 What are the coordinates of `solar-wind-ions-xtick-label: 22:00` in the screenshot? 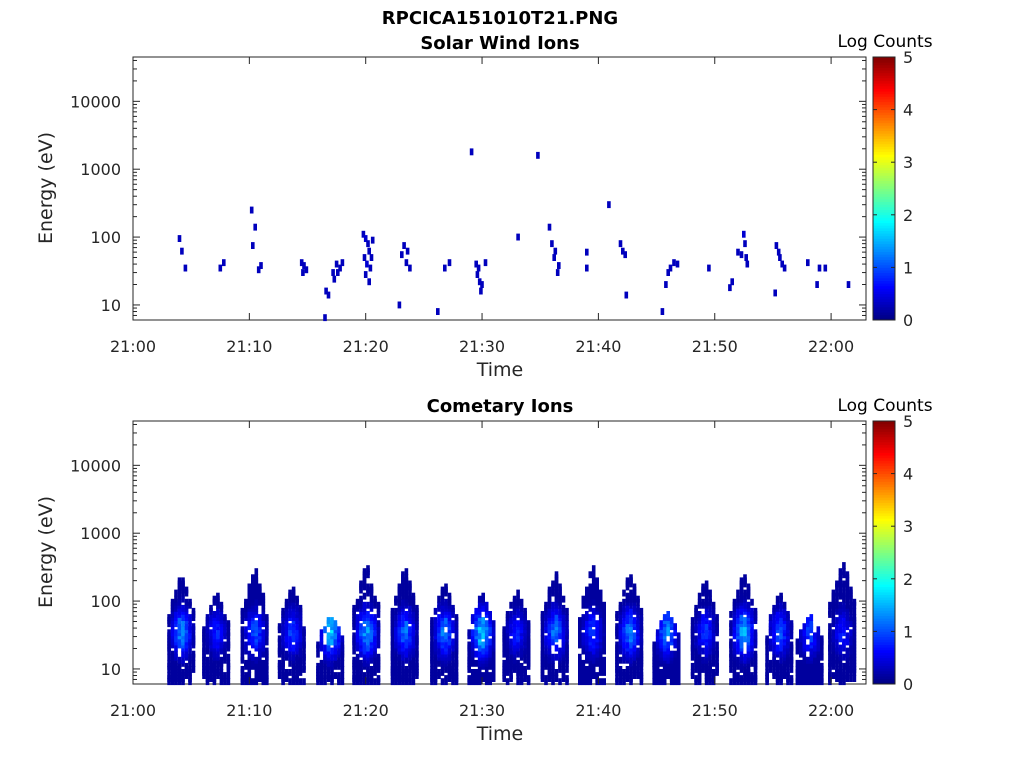 It's located at (831, 346).